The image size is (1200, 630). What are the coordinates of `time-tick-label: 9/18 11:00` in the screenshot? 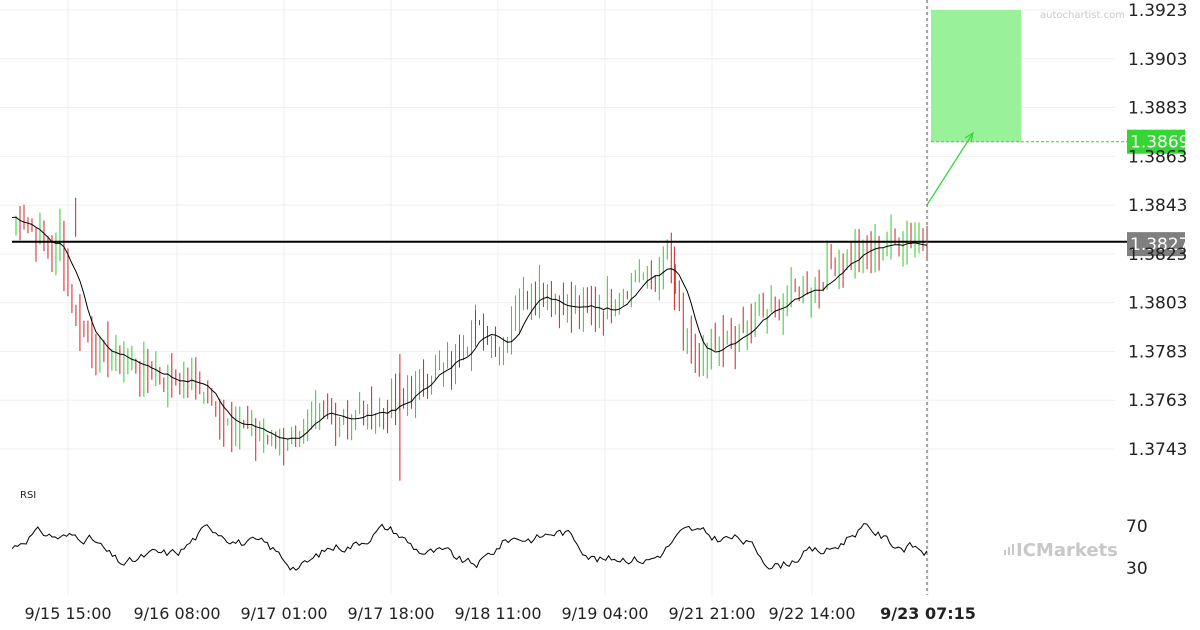 It's located at (497, 613).